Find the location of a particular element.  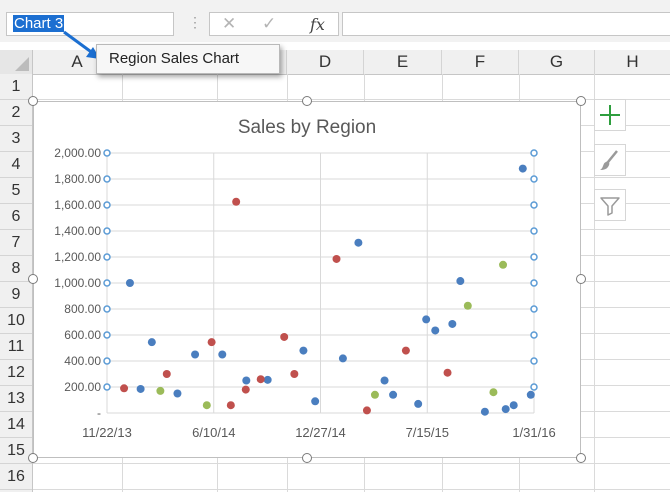

formula-bar-area: Chart 3 ⋮ ✕ ✓ fx is located at coordinates (335, 21).